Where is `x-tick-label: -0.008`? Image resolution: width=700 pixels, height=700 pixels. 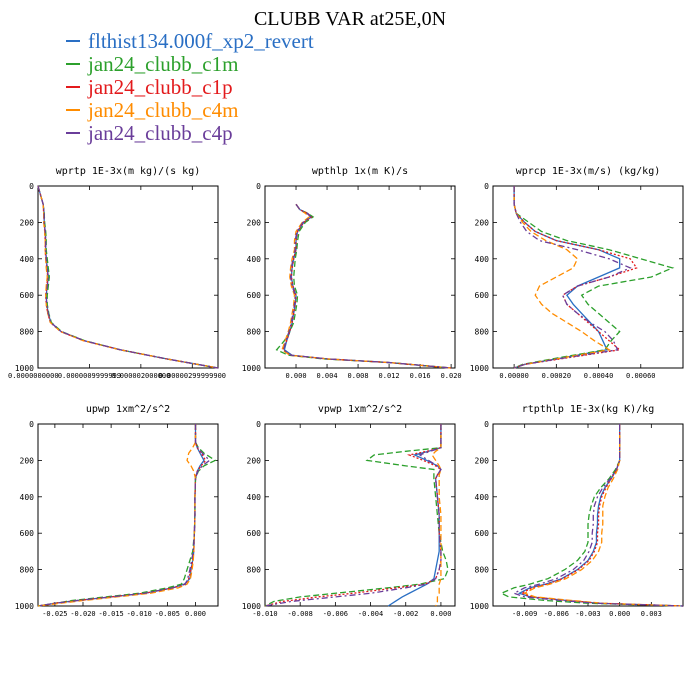 x-tick-label: -0.008 is located at coordinates (300, 614).